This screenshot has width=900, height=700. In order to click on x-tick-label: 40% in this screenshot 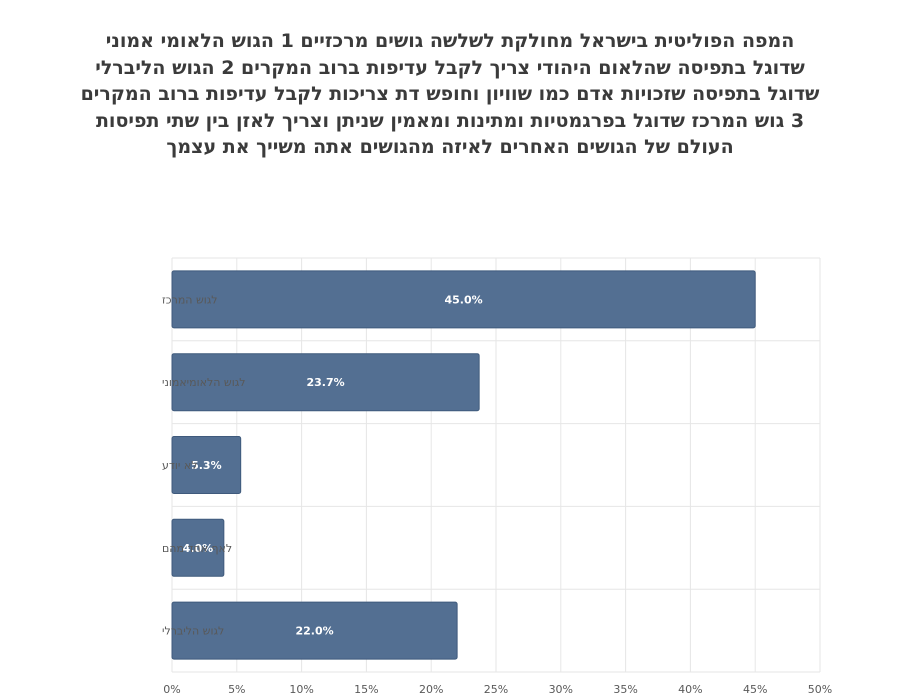, I will do `click(690, 689)`.